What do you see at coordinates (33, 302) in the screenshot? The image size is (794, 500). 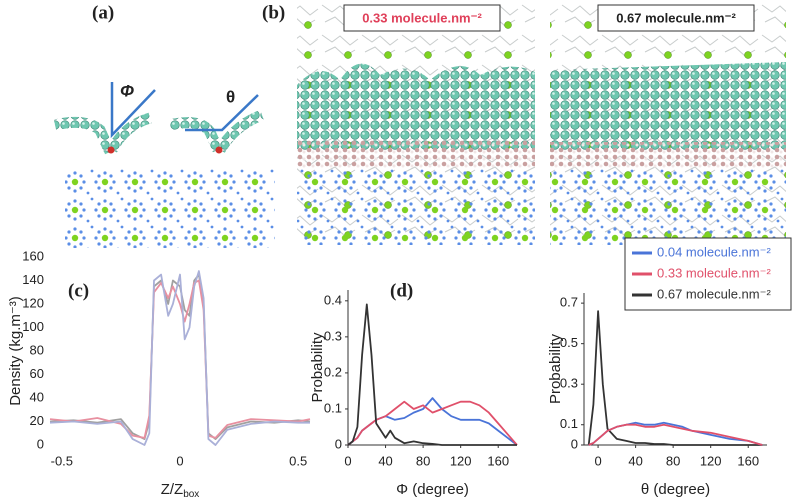 I see `y-tick-label: 120` at bounding box center [33, 302].